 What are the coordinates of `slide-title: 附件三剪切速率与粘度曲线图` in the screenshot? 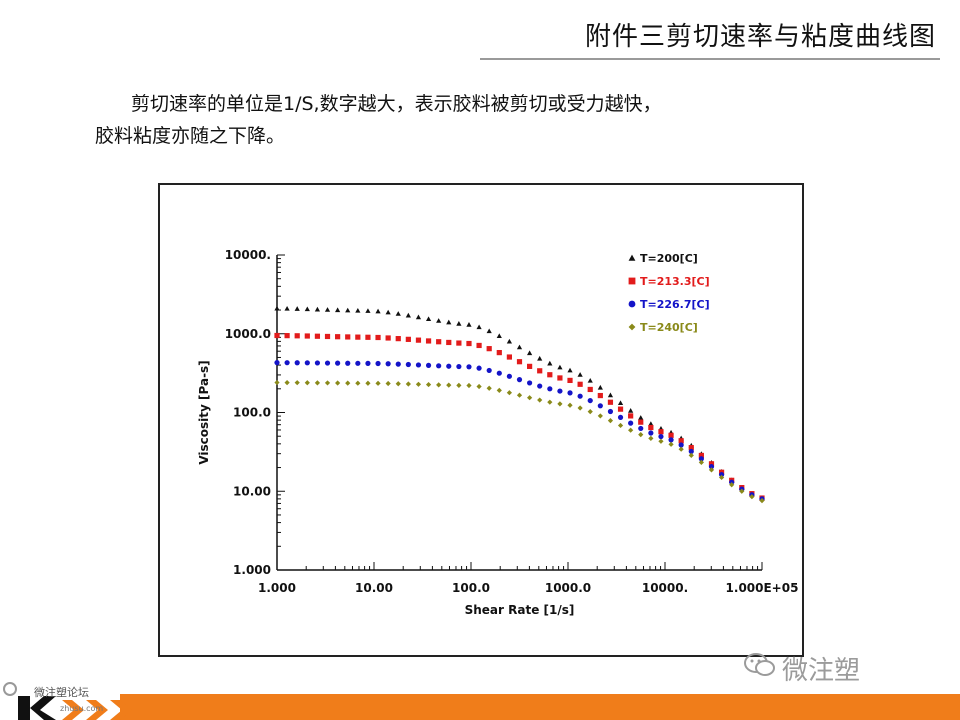 It's located at (760, 37).